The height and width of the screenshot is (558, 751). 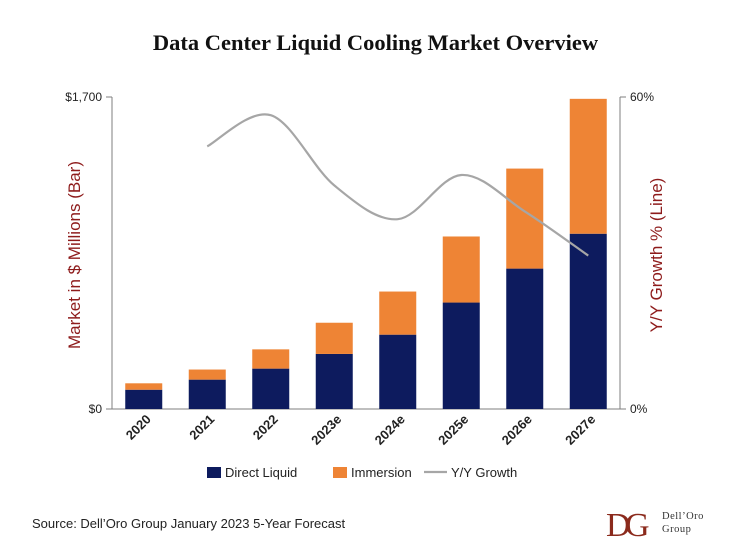 What do you see at coordinates (207, 374) in the screenshot?
I see `bar-immersion-2021` at bounding box center [207, 374].